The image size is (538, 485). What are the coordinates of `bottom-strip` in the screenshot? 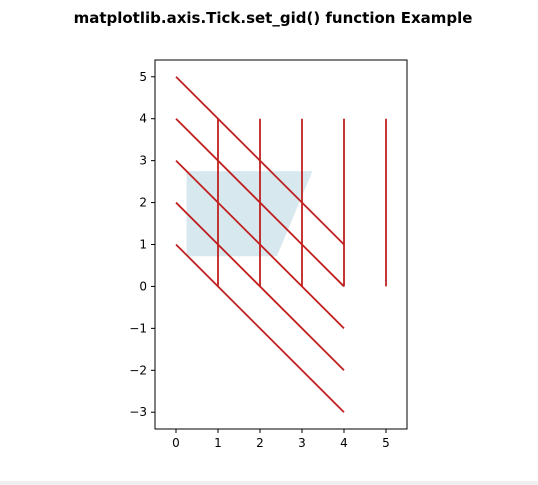 It's located at (269, 483).